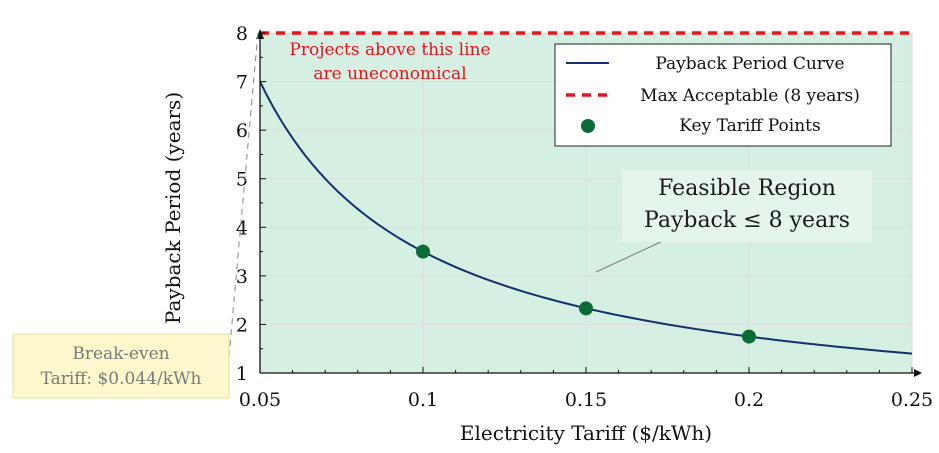 The width and height of the screenshot is (939, 453). Describe the element at coordinates (747, 188) in the screenshot. I see `feasible-label-line1: Feasible Region` at that location.